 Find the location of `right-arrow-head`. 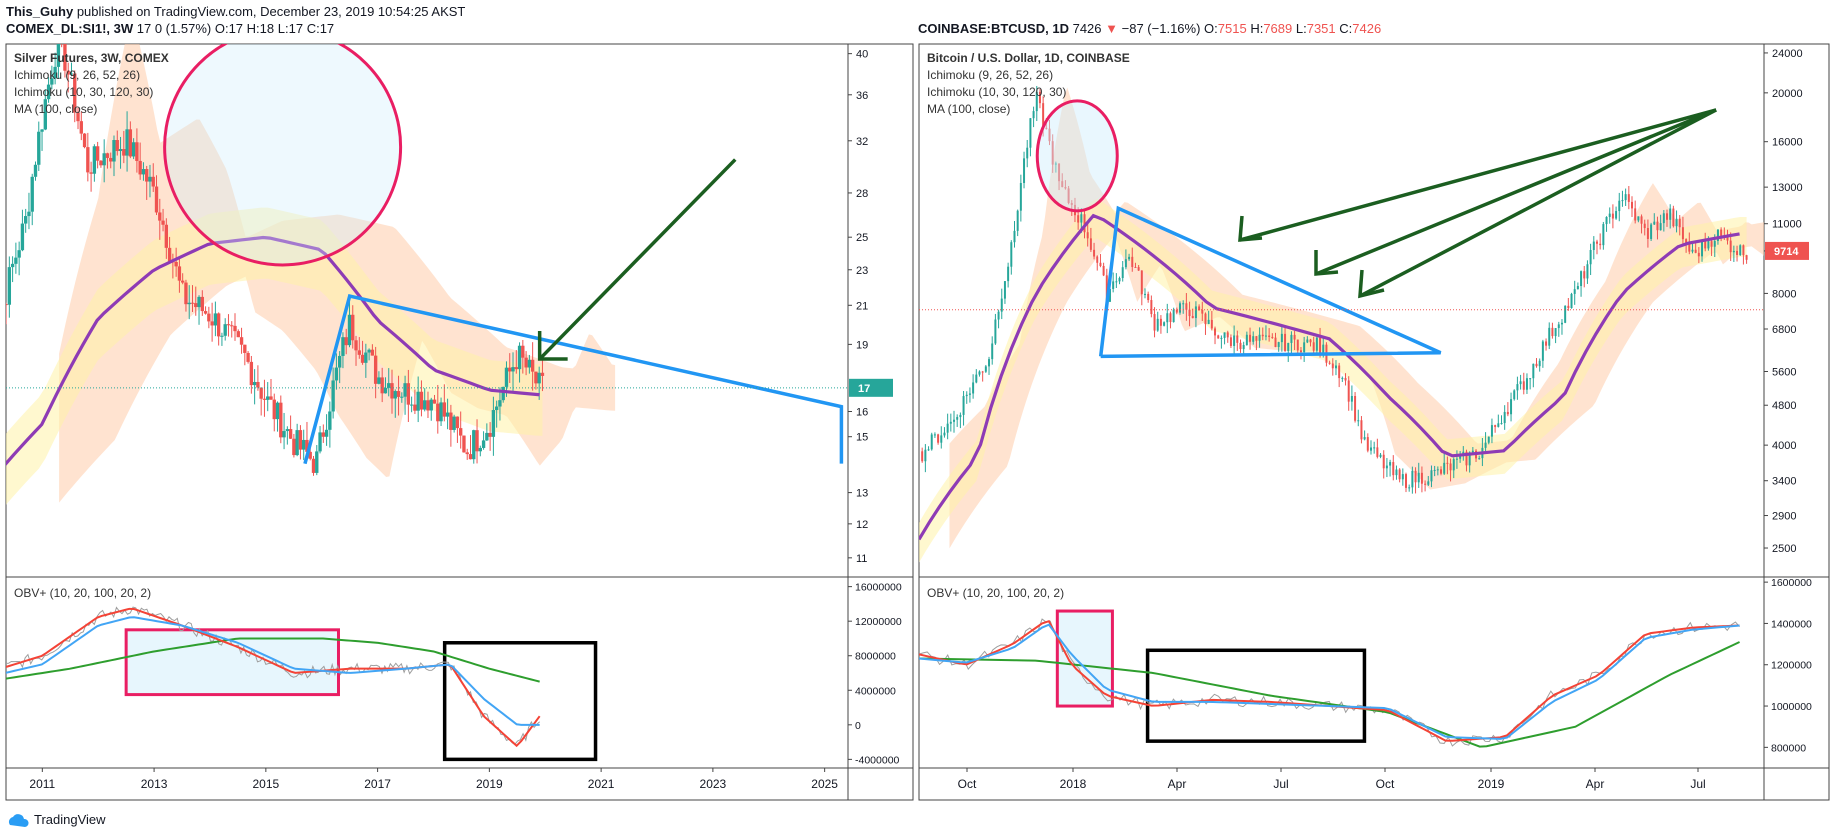

right-arrow-head is located at coordinates (1326, 263).